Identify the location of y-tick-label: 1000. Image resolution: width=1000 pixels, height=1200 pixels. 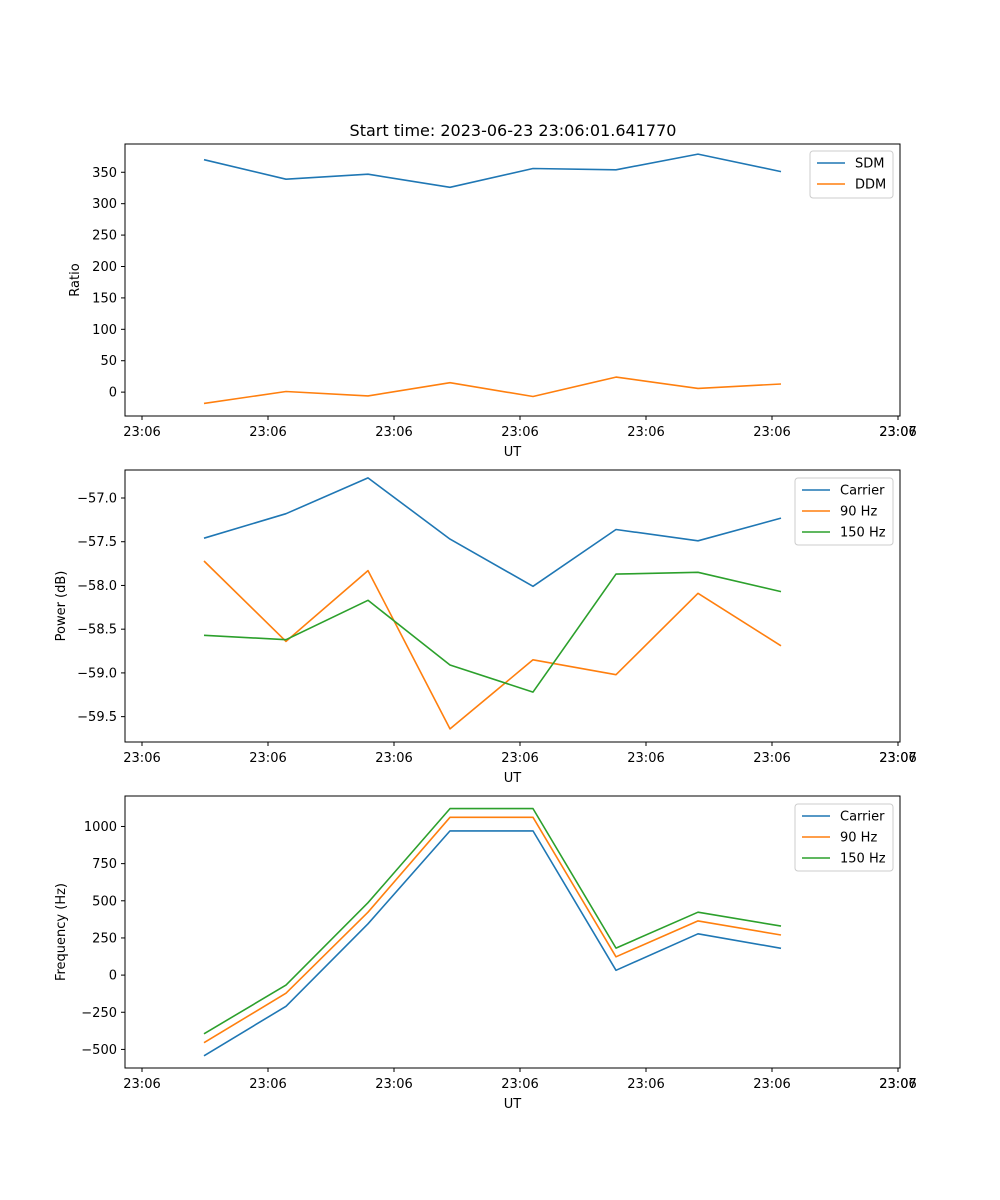
(100, 827).